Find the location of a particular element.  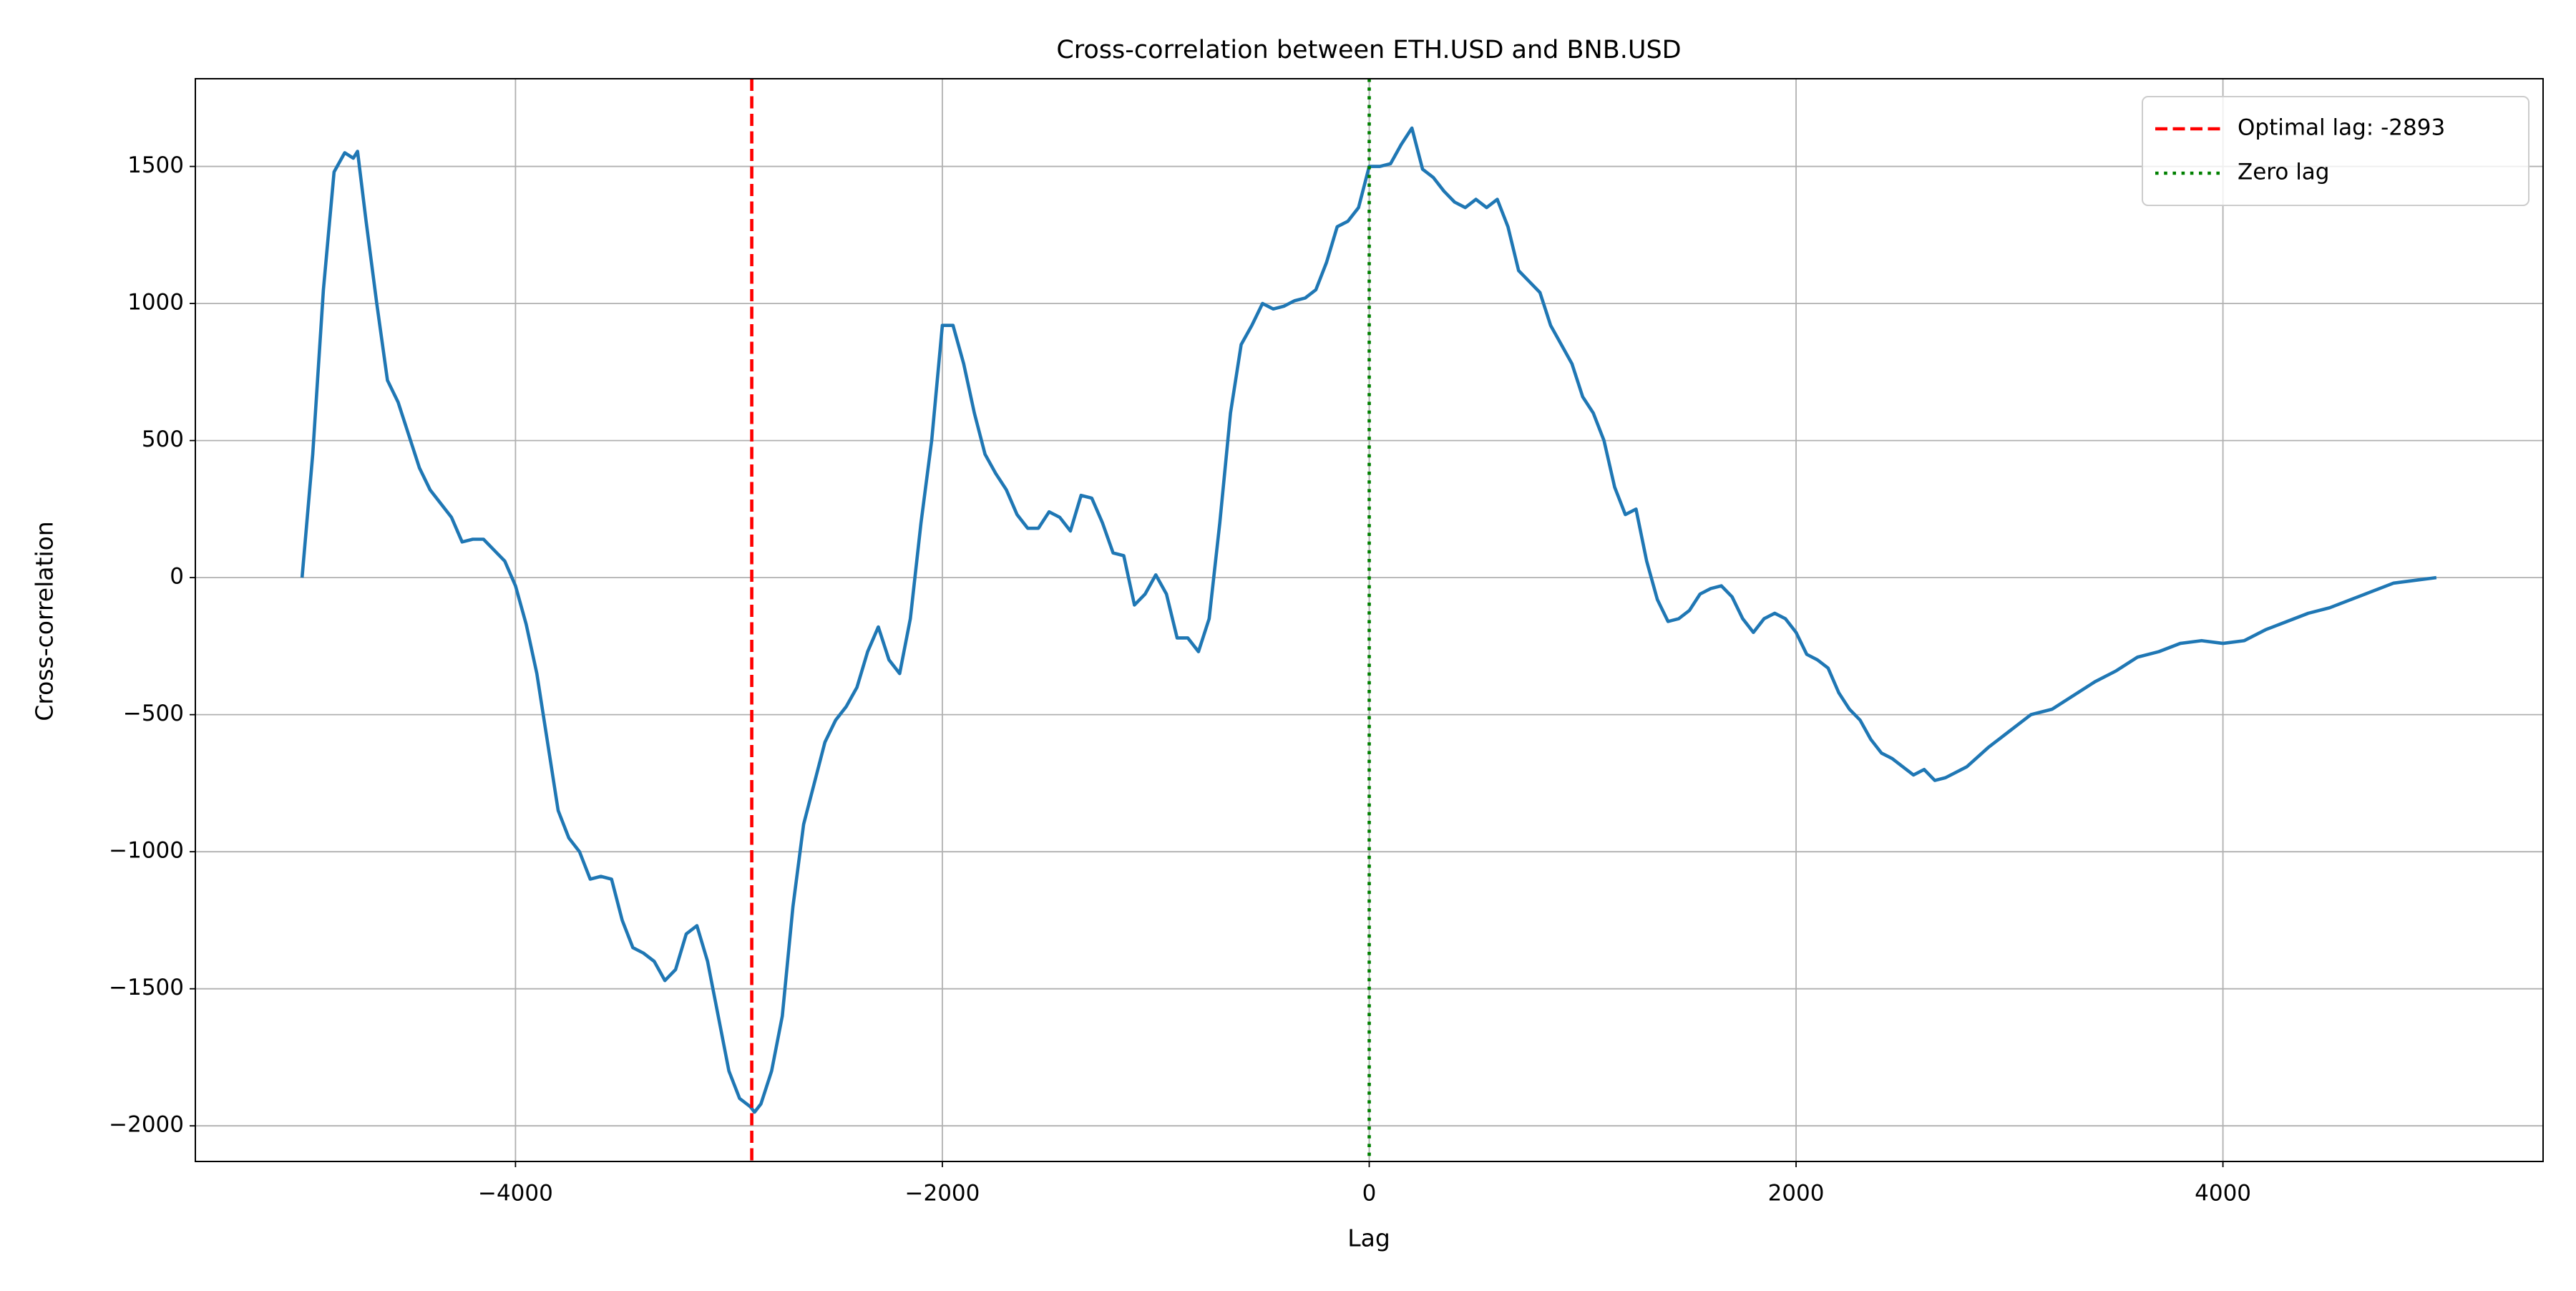

x-axis-label: Lag is located at coordinates (1368, 1238).